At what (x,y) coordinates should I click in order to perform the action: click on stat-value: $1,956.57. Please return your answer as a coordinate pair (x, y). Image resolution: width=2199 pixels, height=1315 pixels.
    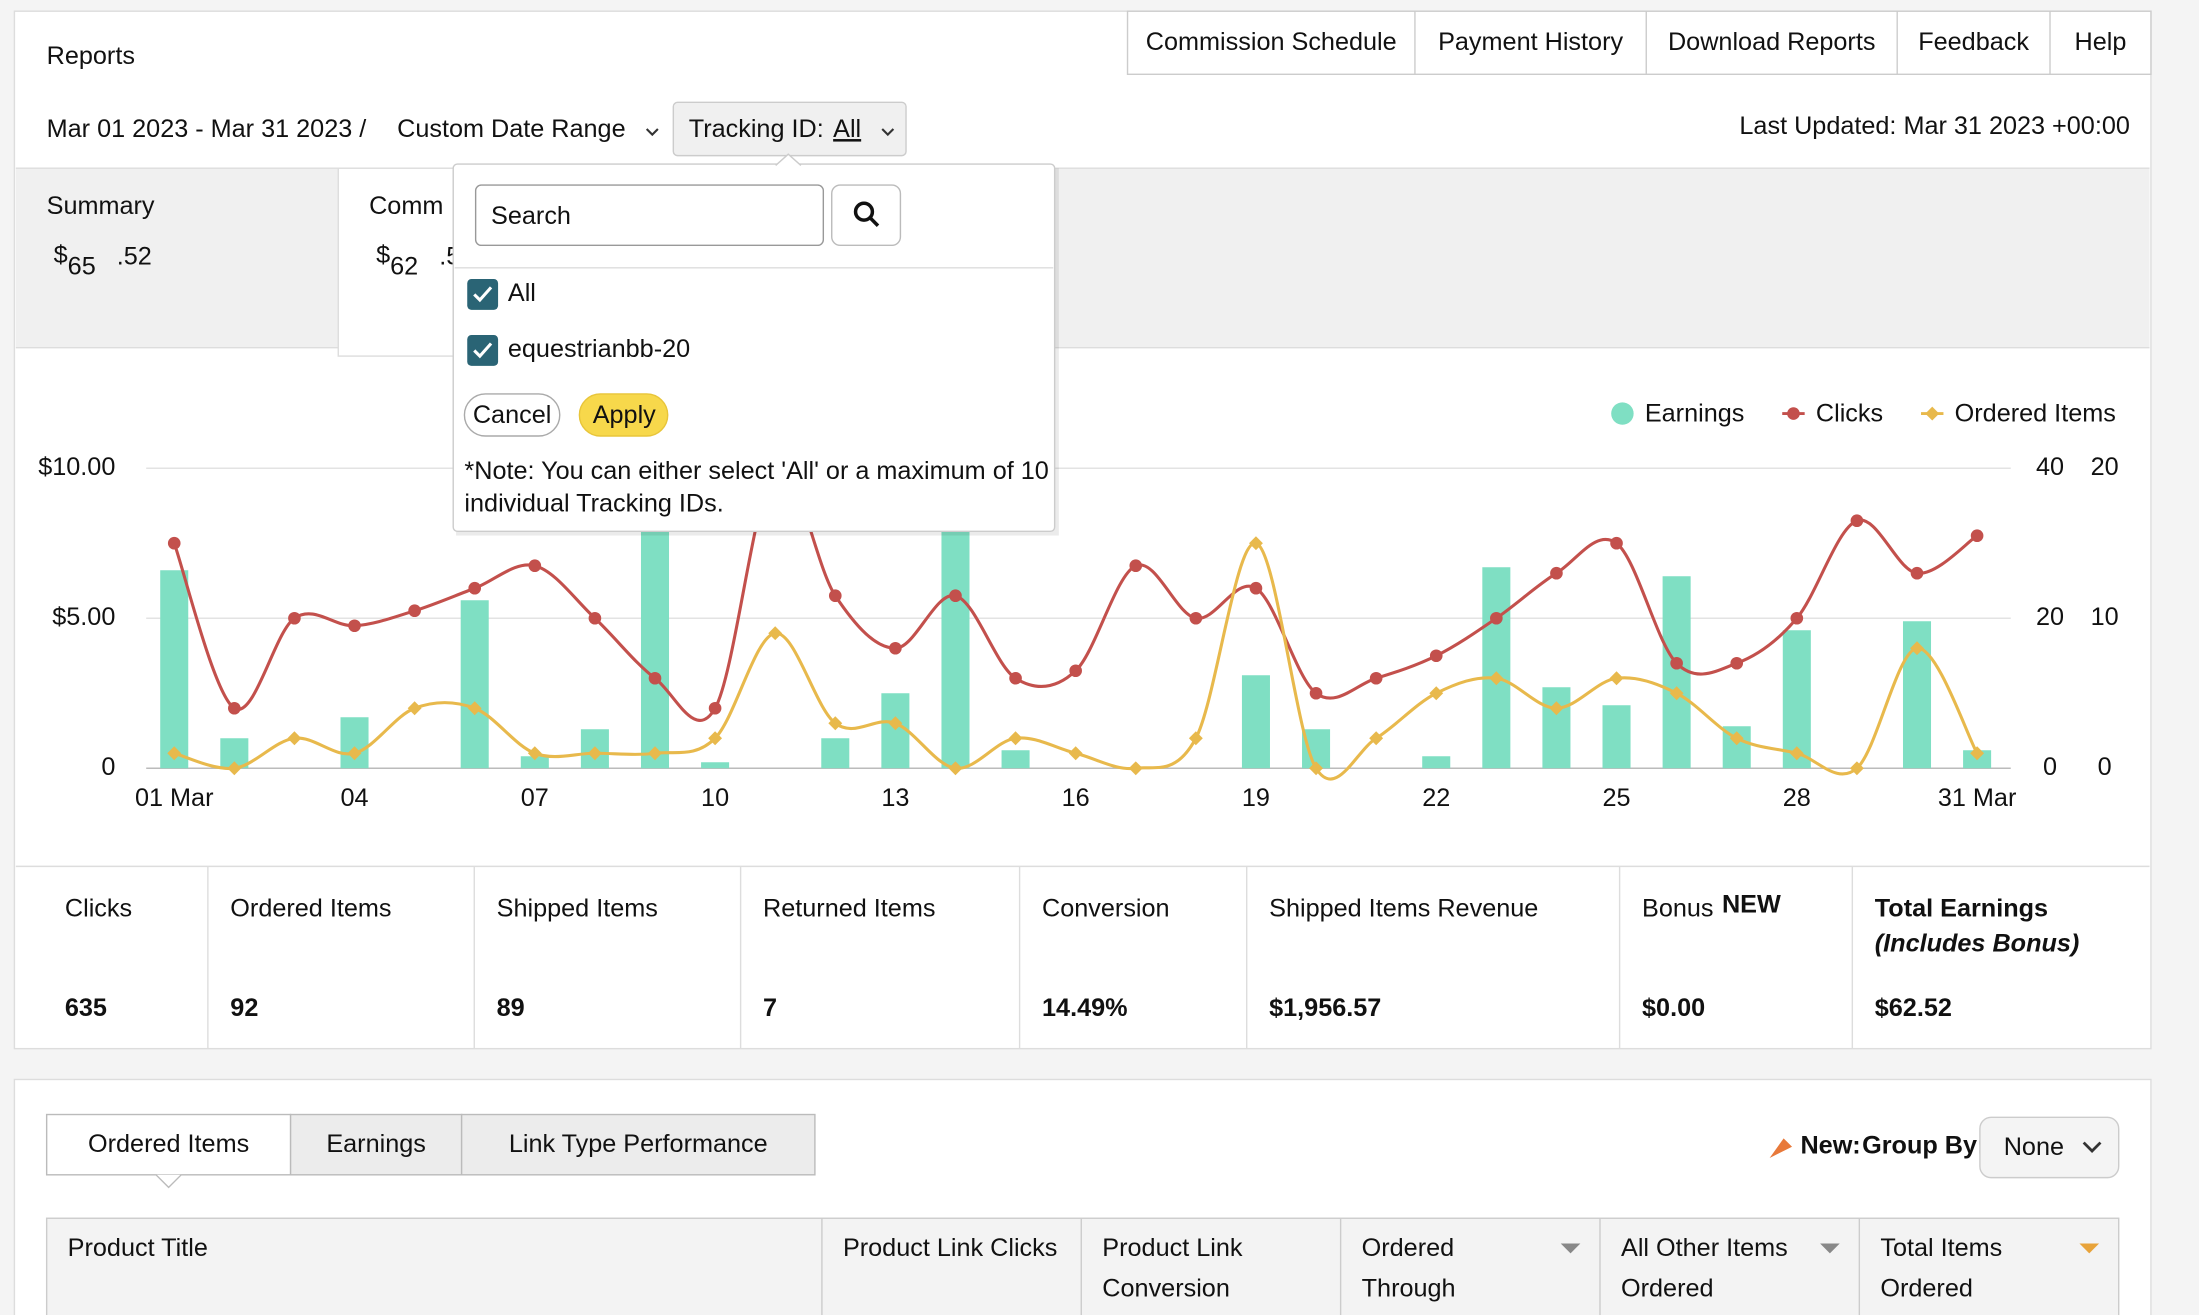
    Looking at the image, I should click on (1325, 1008).